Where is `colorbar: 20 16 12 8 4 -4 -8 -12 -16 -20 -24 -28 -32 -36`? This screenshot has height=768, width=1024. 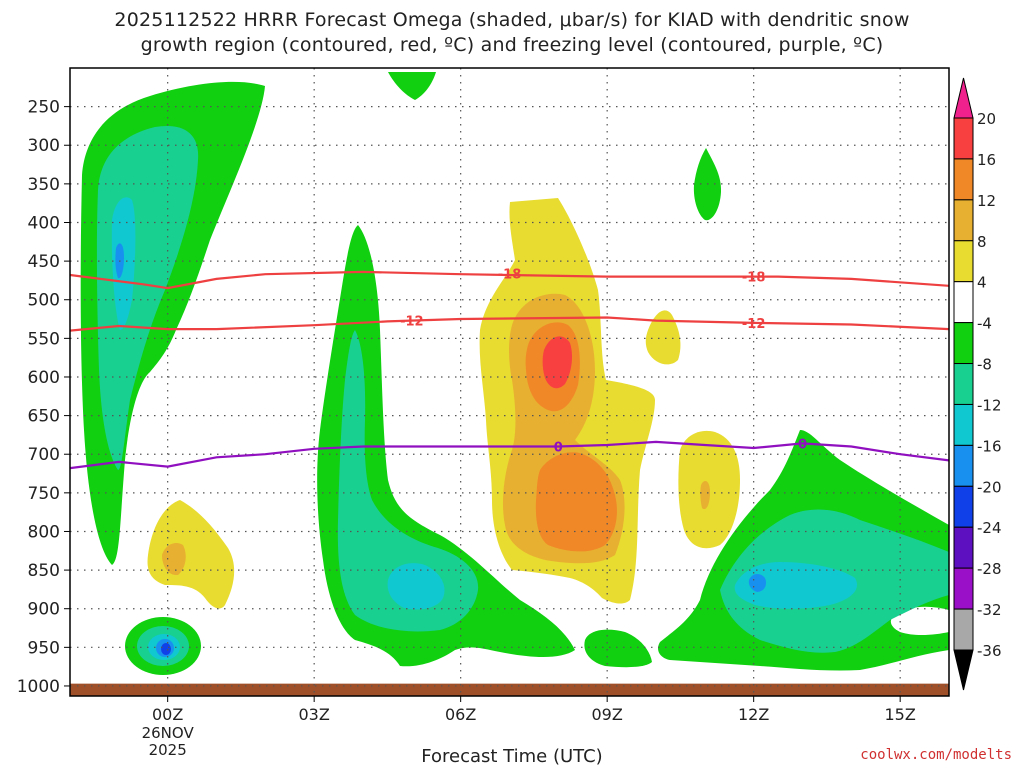
colorbar: 20 16 12 8 4 -4 -8 -12 -16 -20 -24 -28 -32 -36 is located at coordinates (977, 384).